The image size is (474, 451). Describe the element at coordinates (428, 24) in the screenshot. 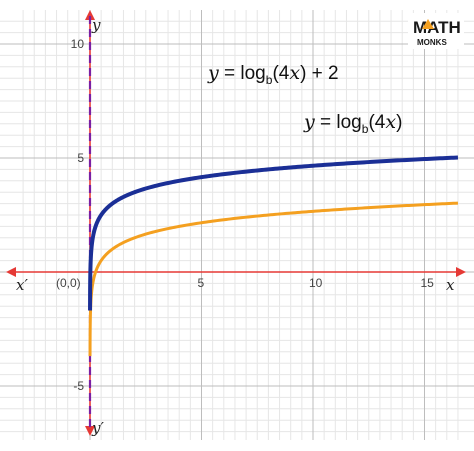

I see `logo-triangle-icon` at that location.